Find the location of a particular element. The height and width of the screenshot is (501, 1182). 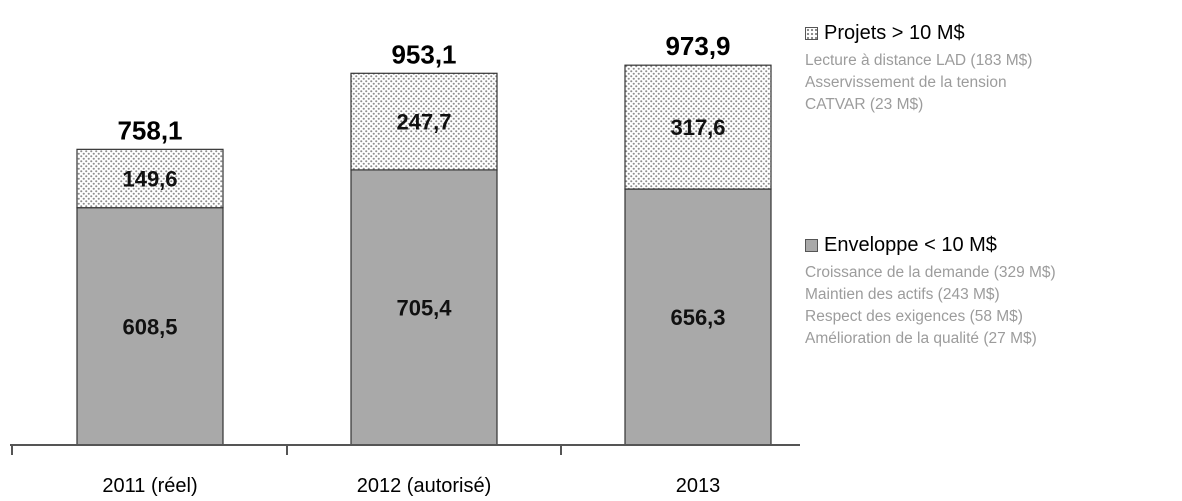

category-label: 2012 (autorisé) is located at coordinates (424, 486).